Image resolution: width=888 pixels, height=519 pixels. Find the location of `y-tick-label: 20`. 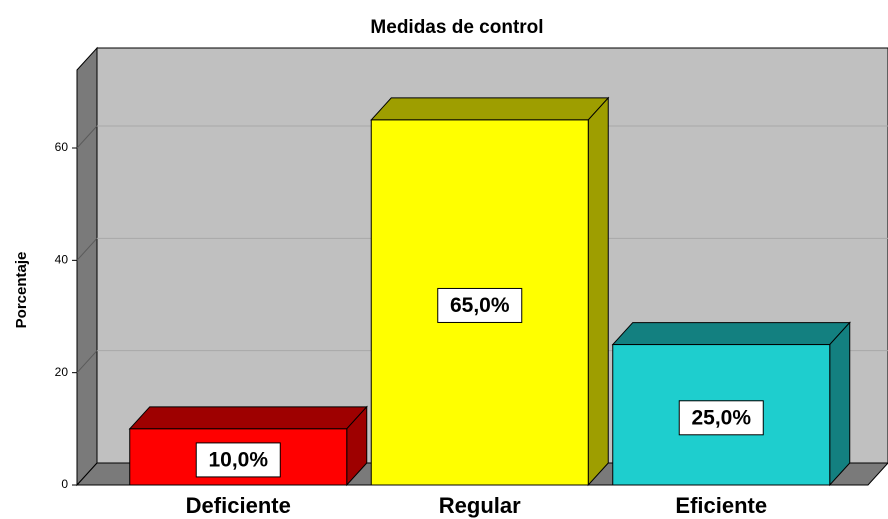

y-tick-label: 20 is located at coordinates (62, 372).